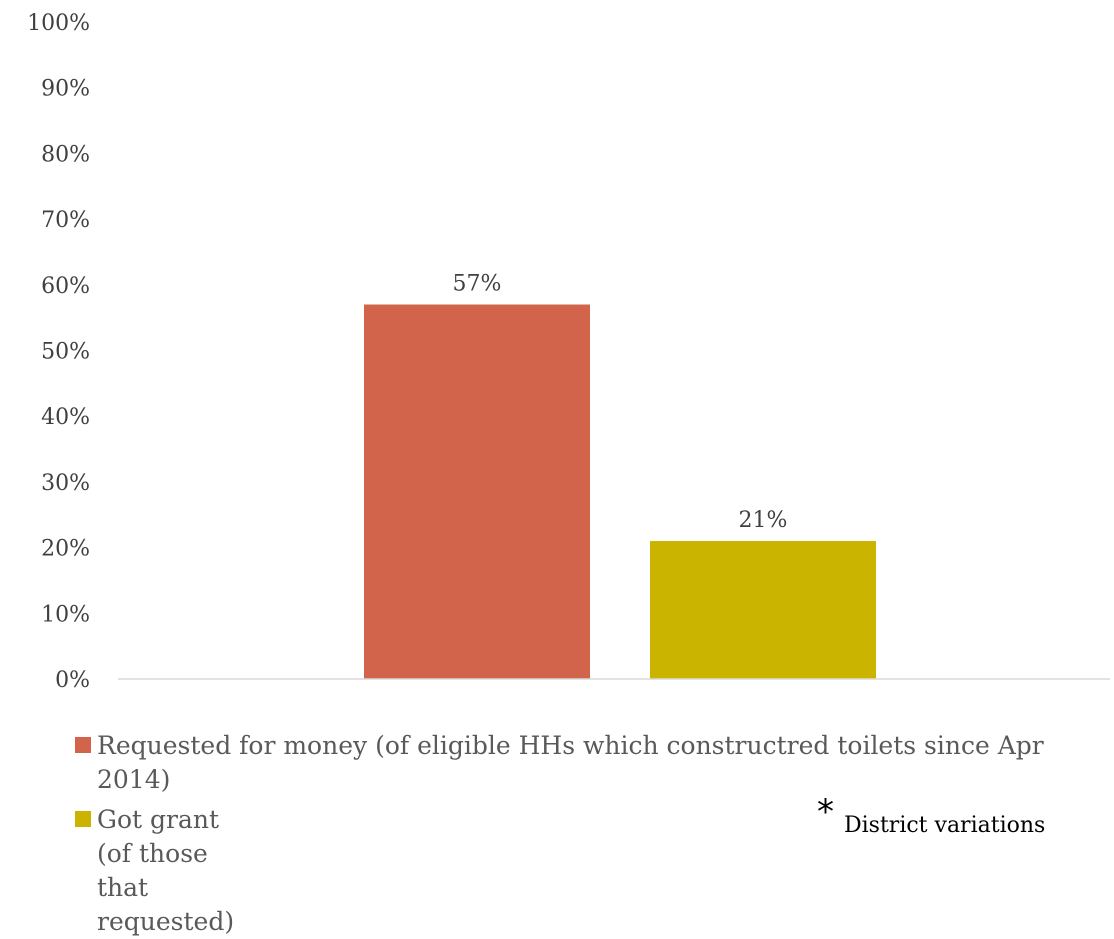 The image size is (1114, 939). What do you see at coordinates (65, 614) in the screenshot?
I see `y-tick-label: 10%` at bounding box center [65, 614].